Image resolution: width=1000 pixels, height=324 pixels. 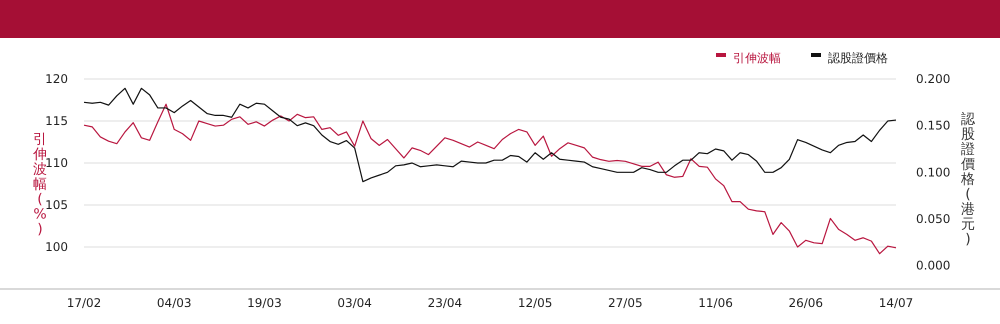 What do you see at coordinates (174, 303) in the screenshot?
I see `x-tick-label: 04/03` at bounding box center [174, 303].